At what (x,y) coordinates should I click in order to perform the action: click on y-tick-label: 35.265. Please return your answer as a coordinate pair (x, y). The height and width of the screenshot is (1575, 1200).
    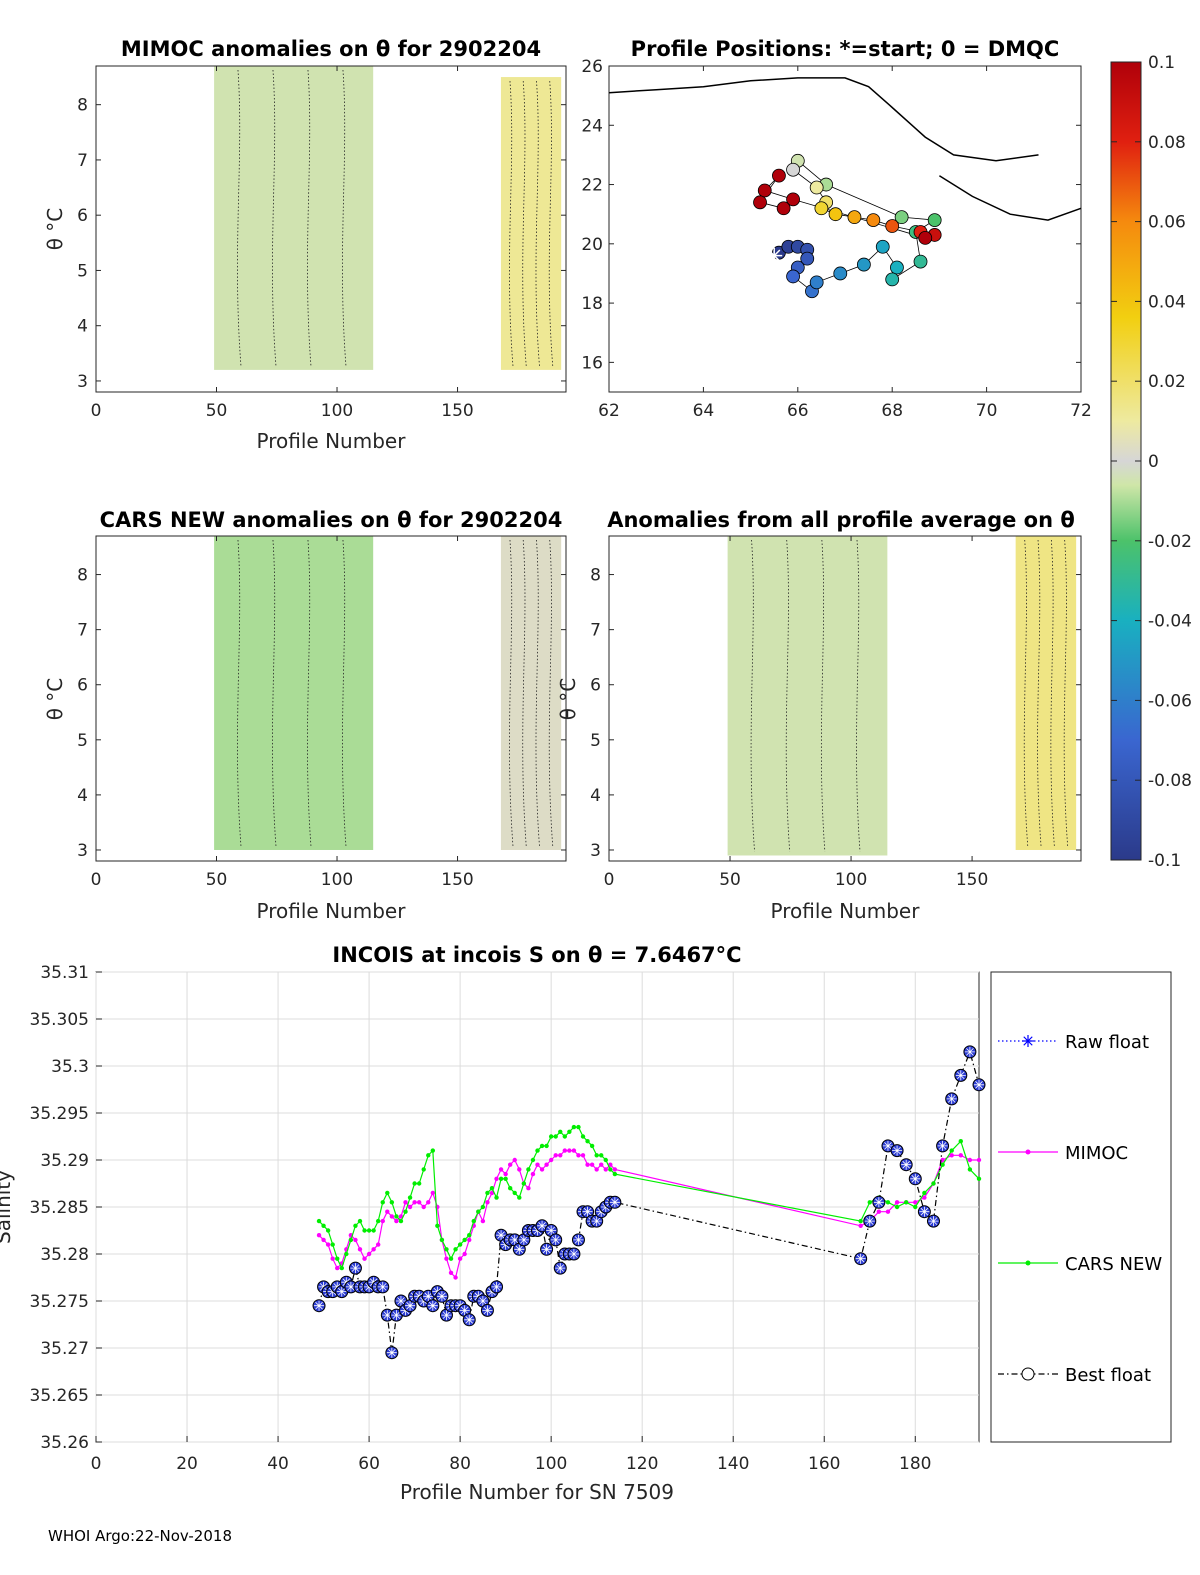
    Looking at the image, I should click on (59, 1396).